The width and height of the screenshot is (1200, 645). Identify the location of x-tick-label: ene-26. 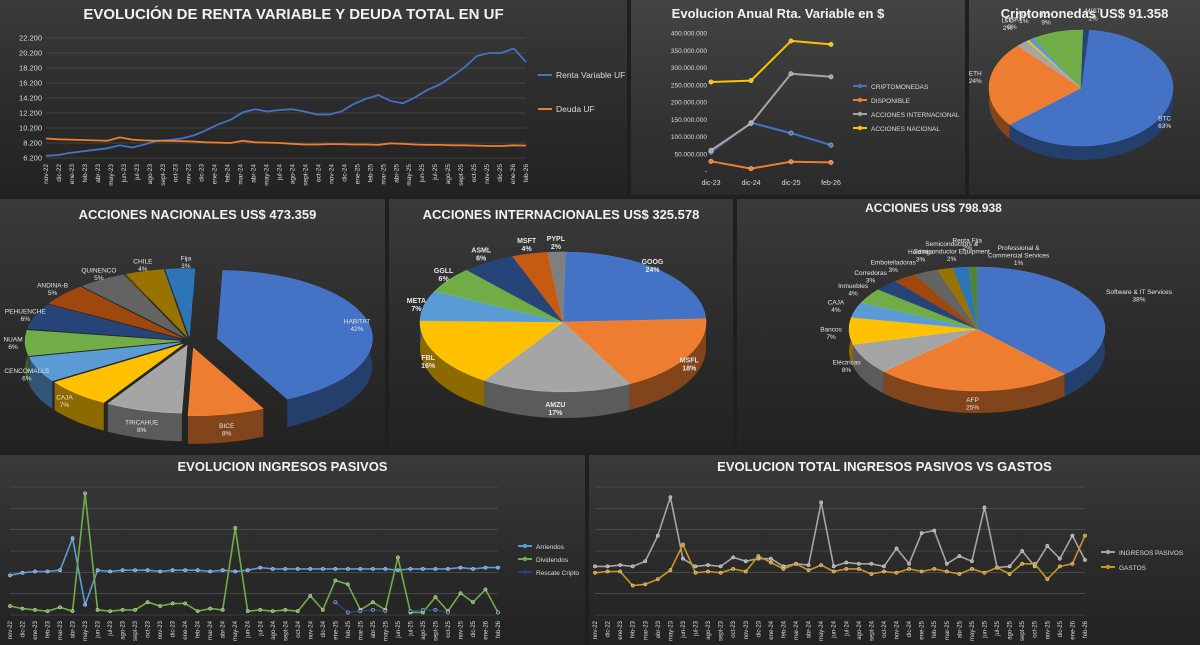
(1073, 629).